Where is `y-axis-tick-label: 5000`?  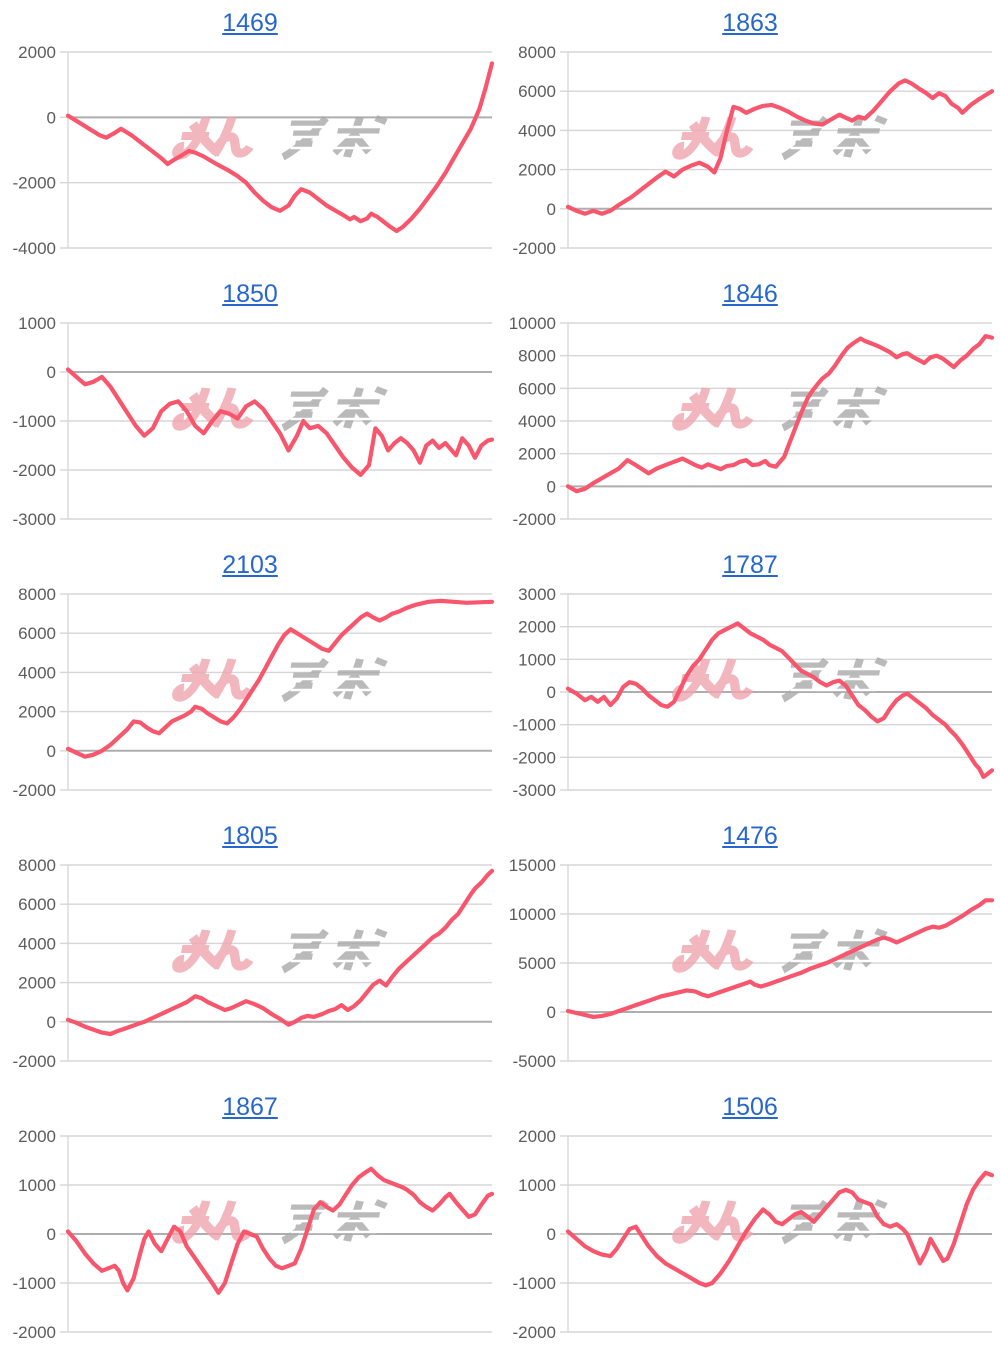 y-axis-tick-label: 5000 is located at coordinates (537, 963).